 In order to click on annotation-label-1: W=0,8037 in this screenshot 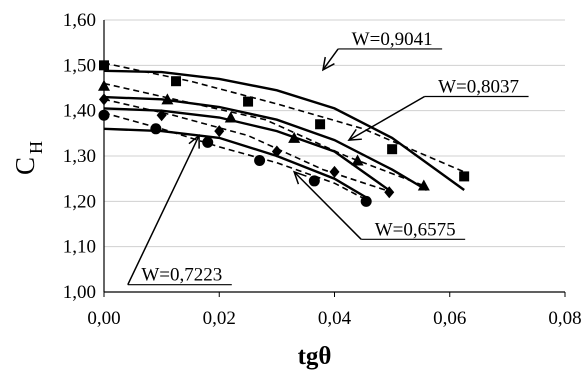, I will do `click(478, 87)`.